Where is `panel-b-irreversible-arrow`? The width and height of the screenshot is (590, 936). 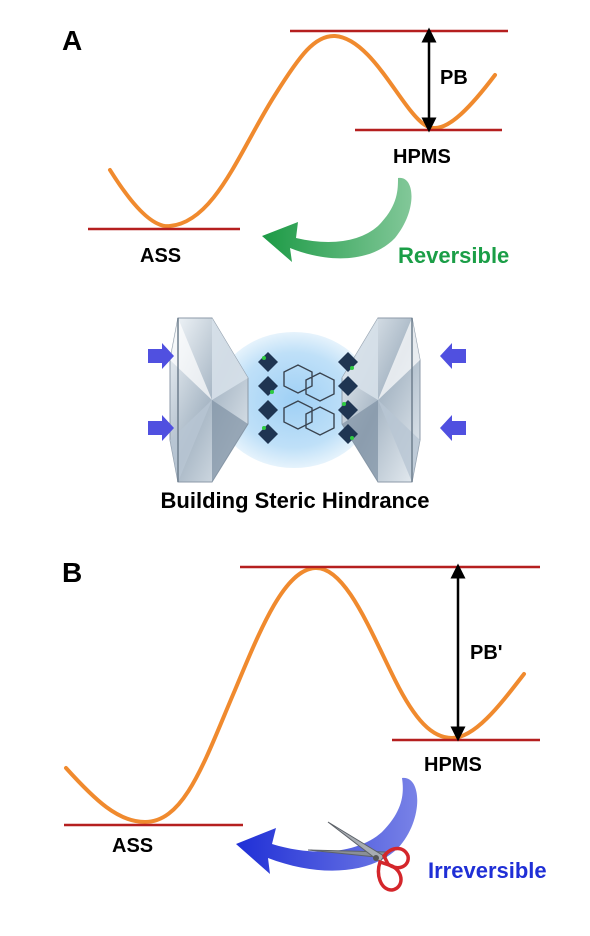
panel-b-irreversible-arrow is located at coordinates (327, 825).